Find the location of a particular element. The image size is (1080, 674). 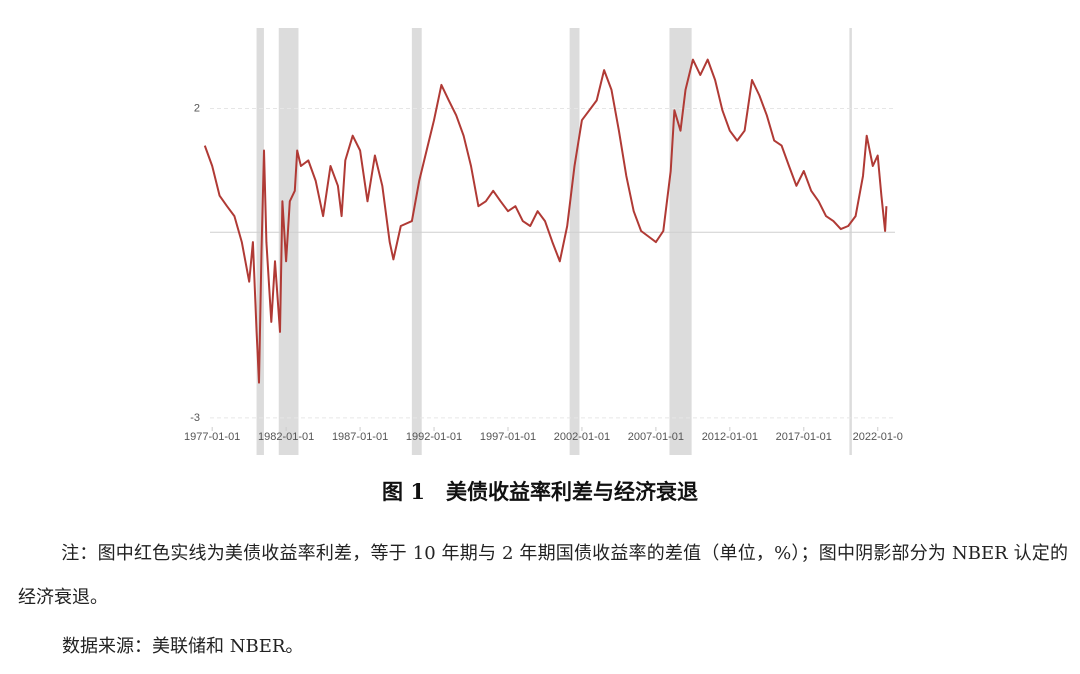

x-tick-label: 2017-01-01 is located at coordinates (804, 437).